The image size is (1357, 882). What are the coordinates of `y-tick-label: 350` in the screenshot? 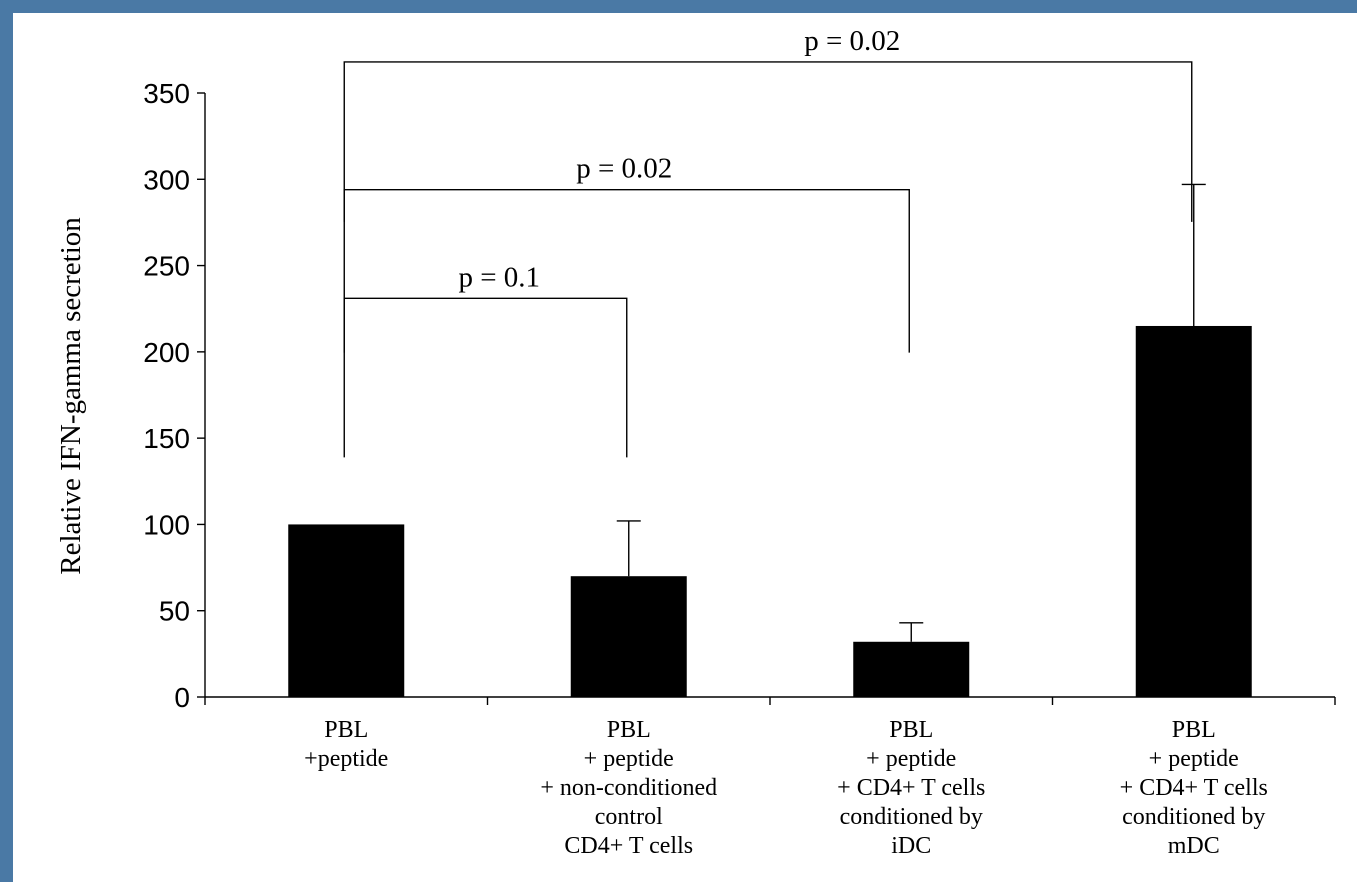 It's located at (166, 93).